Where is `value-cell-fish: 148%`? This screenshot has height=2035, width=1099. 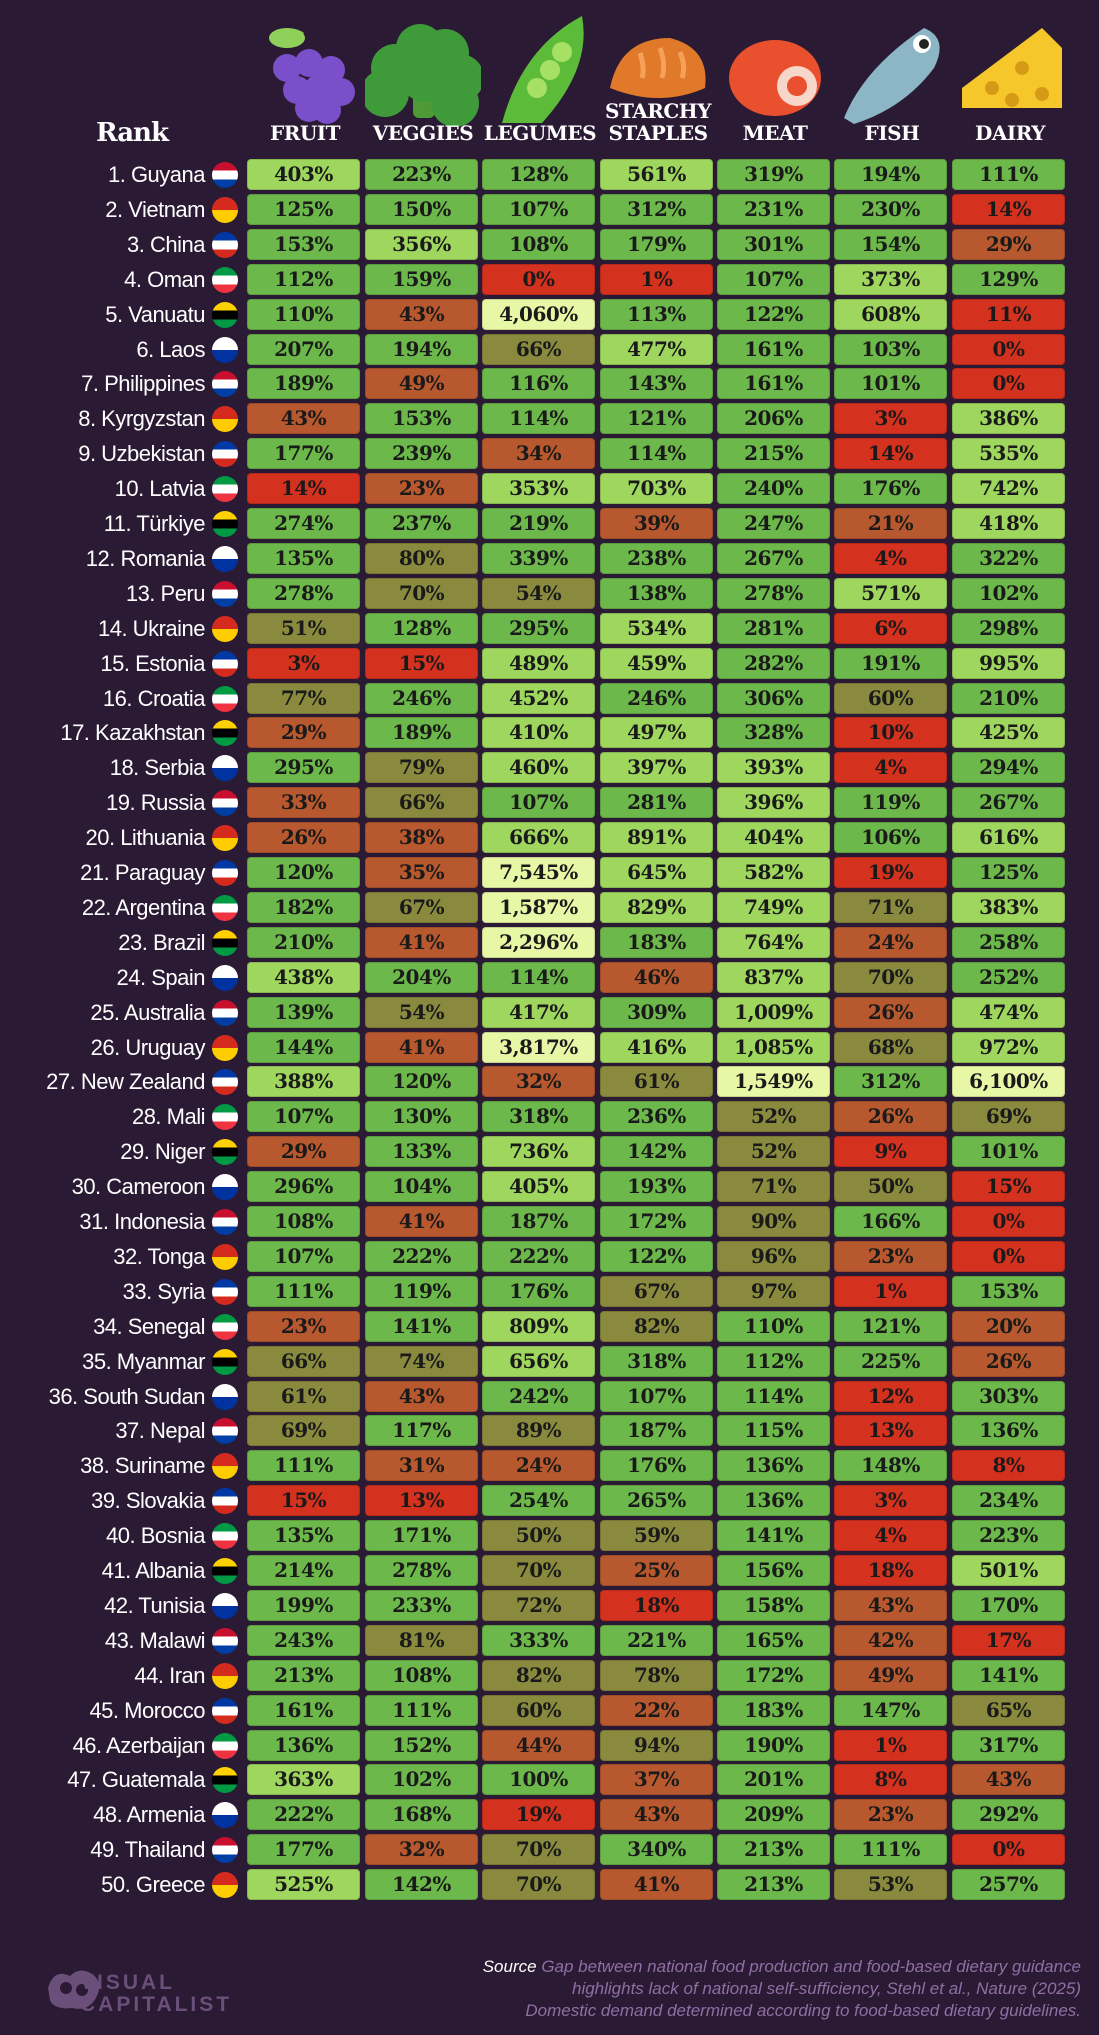
value-cell-fish: 148% is located at coordinates (890, 1465).